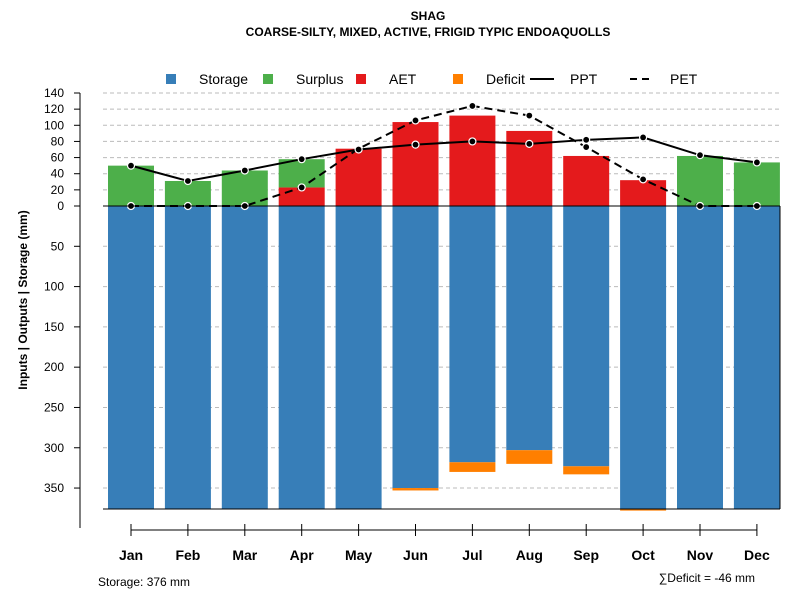 The width and height of the screenshot is (800, 600). I want to click on deficit-bar-sep, so click(586, 470).